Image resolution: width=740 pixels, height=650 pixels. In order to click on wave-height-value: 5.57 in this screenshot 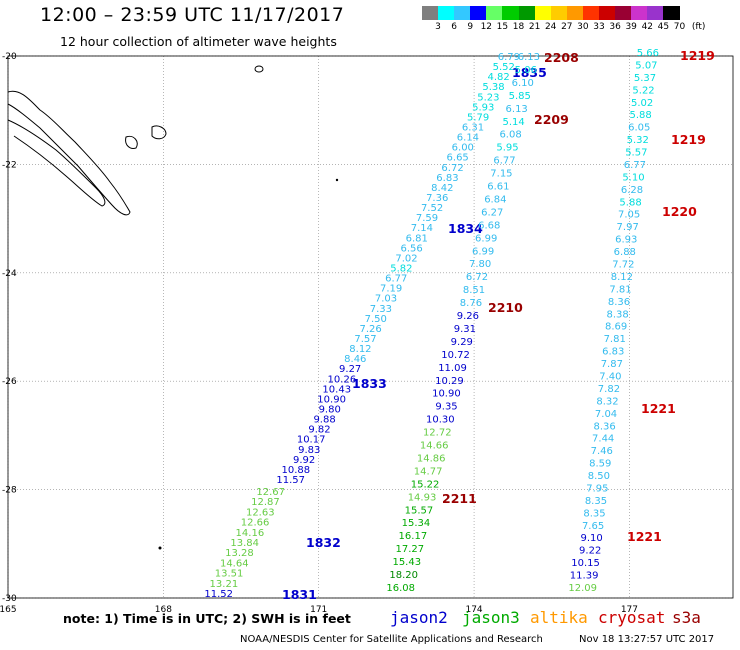, I will do `click(636, 153)`.